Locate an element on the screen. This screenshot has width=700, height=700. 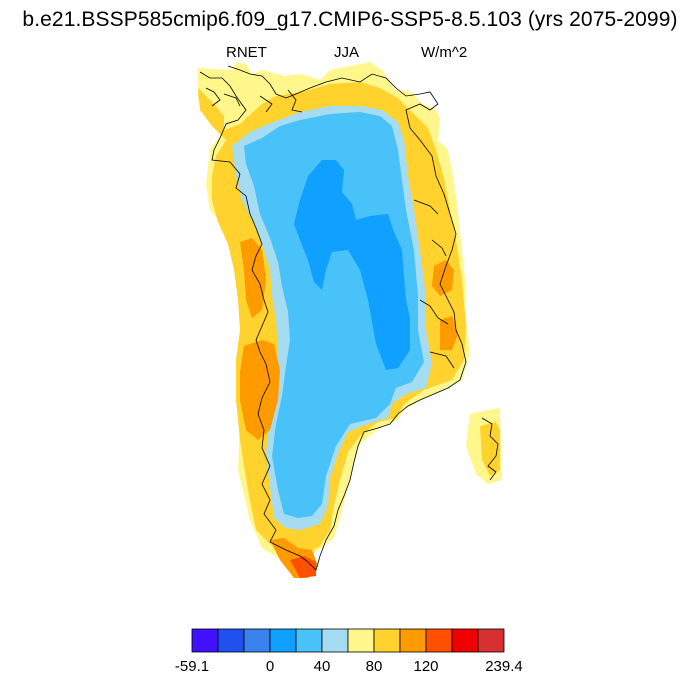
colorbar-tick-label: 40 is located at coordinates (322, 666).